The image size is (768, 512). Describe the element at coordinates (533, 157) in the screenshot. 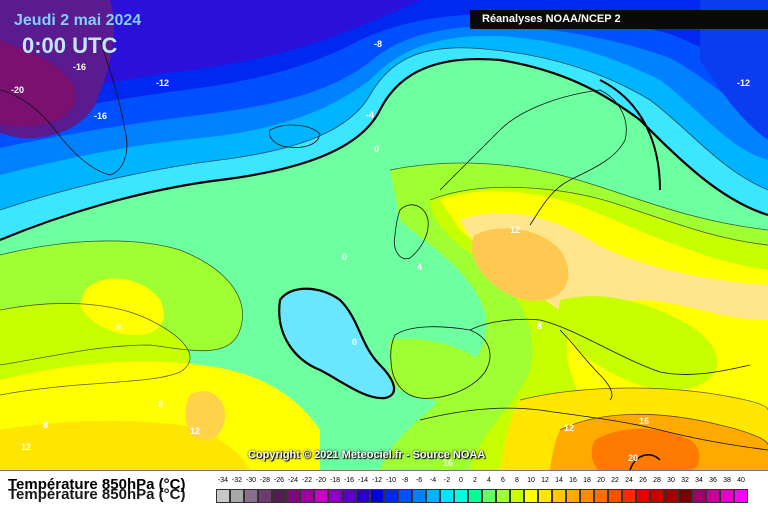

I see `scandinavia-coast` at that location.